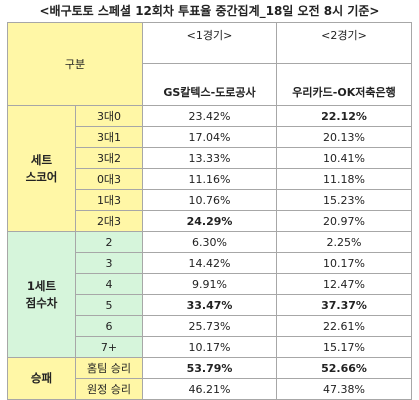 This screenshot has height=400, width=419. Describe the element at coordinates (344, 263) in the screenshot. I see `game2-value: 10.17%` at that location.